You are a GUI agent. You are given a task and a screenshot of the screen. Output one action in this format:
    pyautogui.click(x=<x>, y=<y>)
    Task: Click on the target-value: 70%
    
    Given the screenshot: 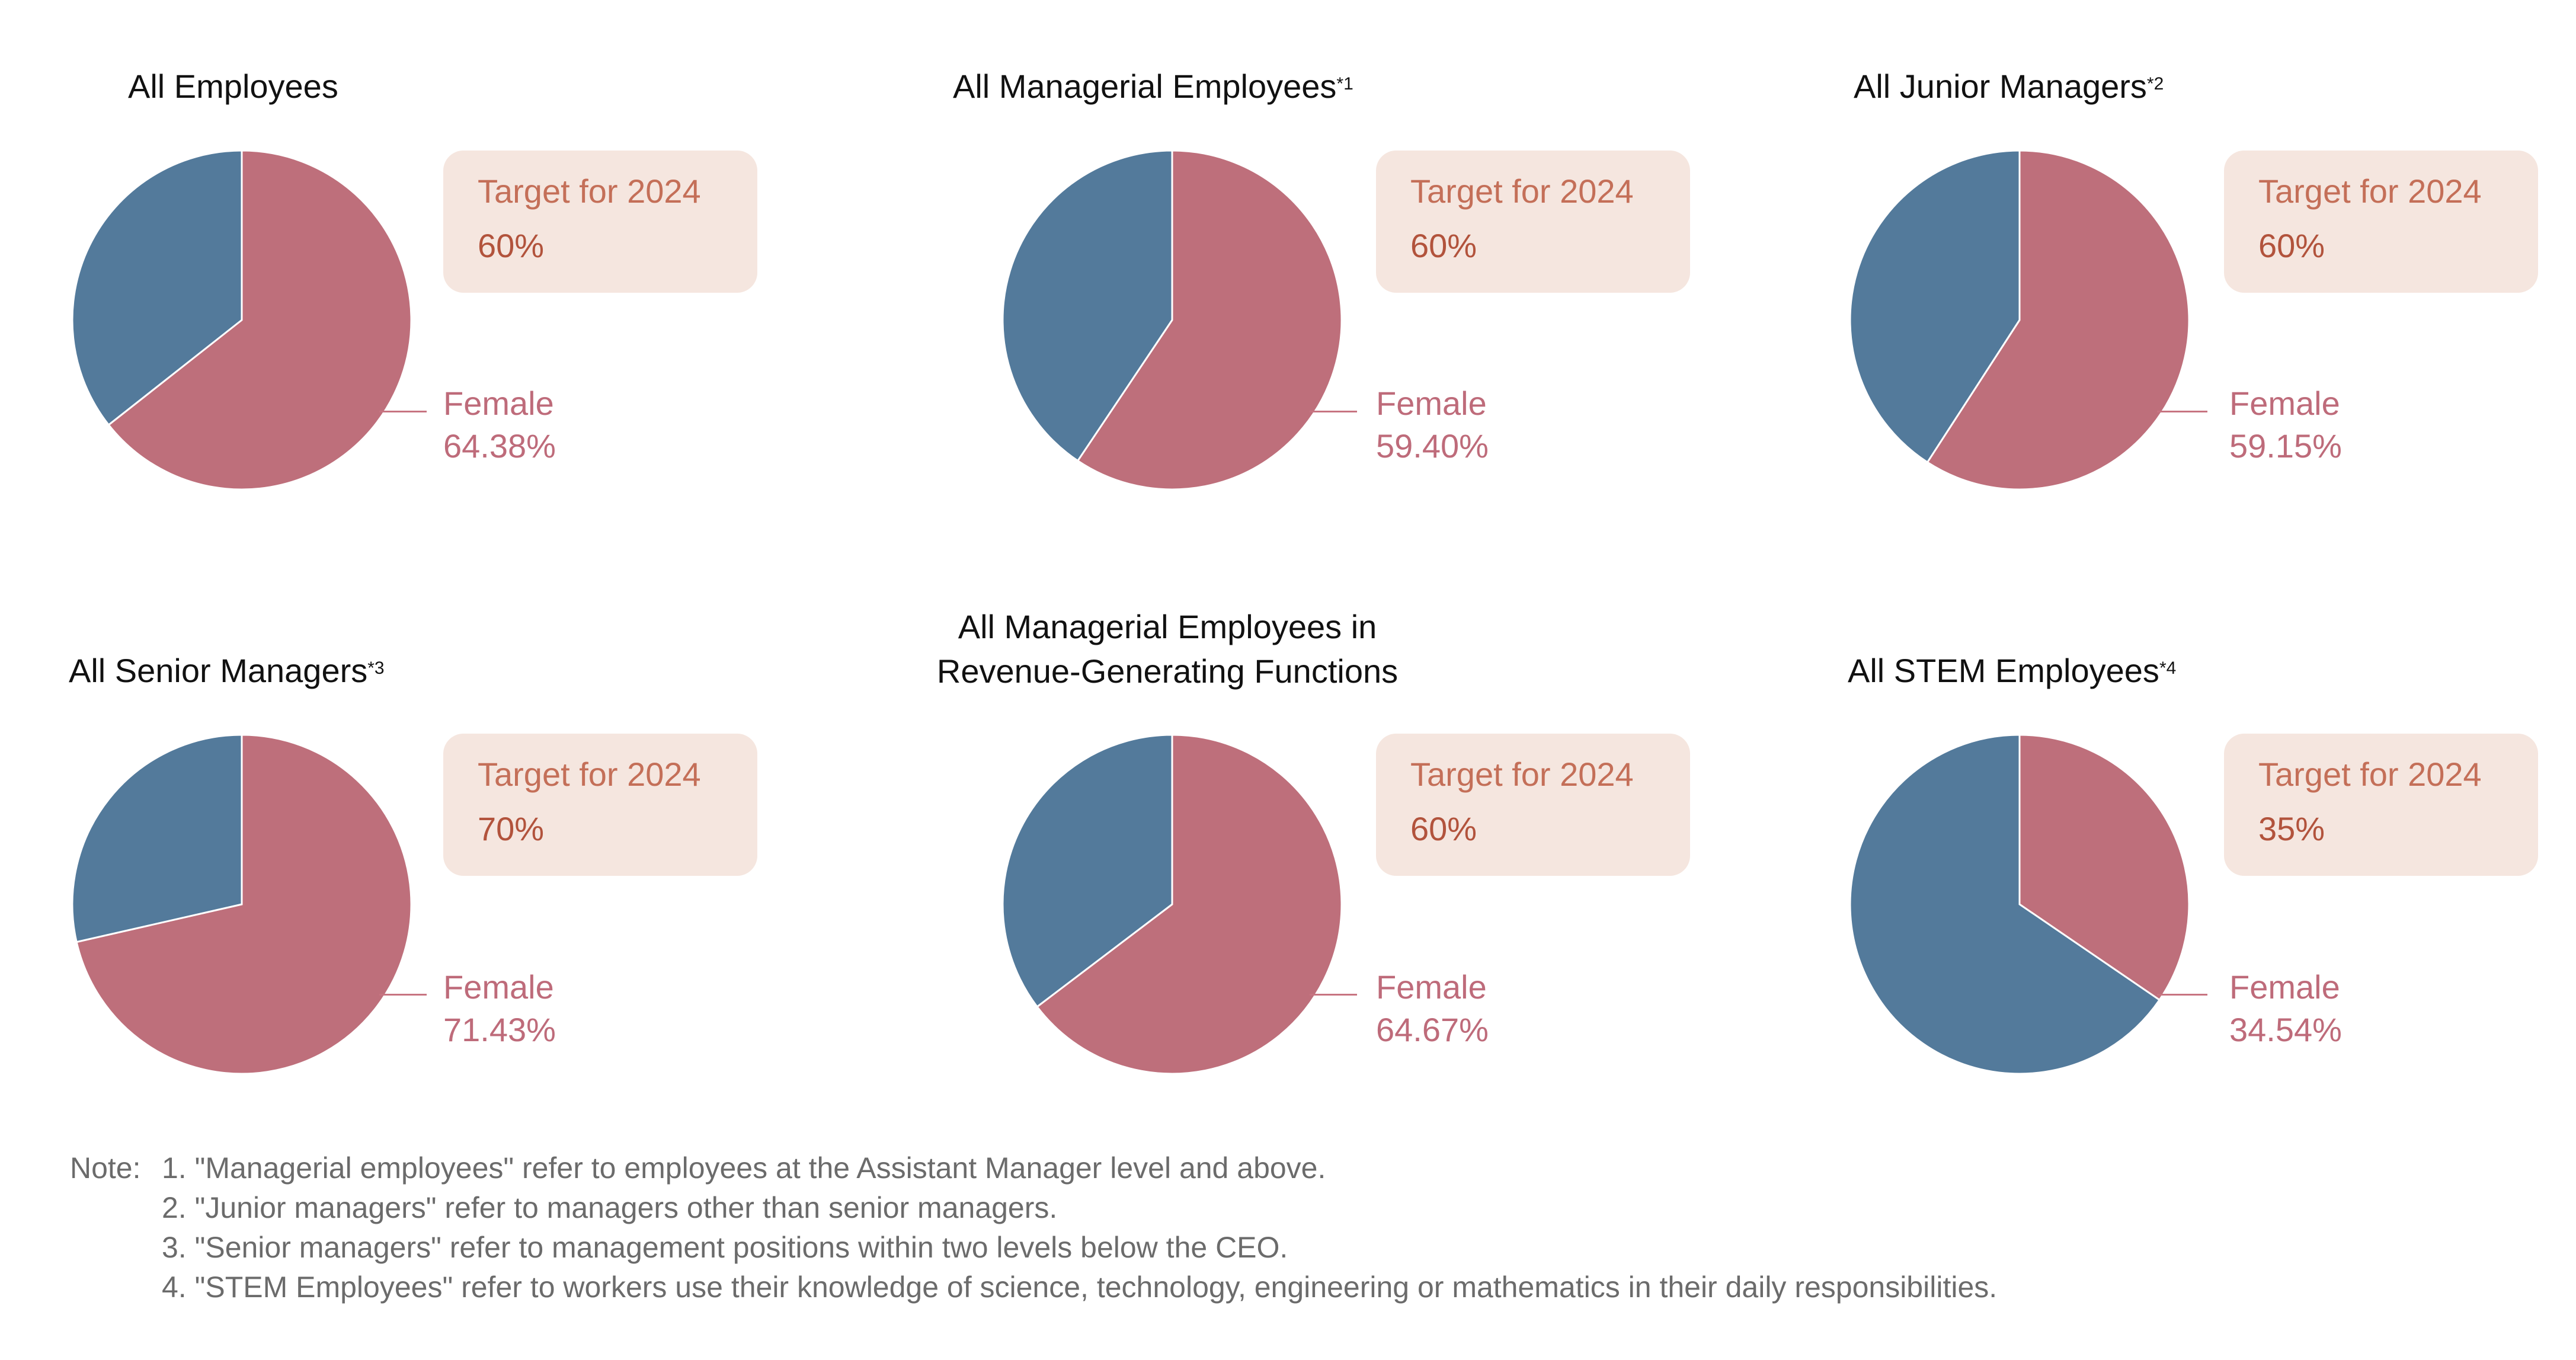 What is the action you would take?
    pyautogui.click(x=511, y=828)
    